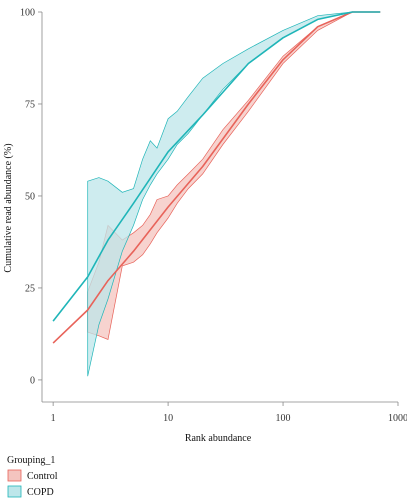 This screenshot has height=500, width=407. Describe the element at coordinates (32, 483) in the screenshot. I see `legend-items: Control COPD` at that location.